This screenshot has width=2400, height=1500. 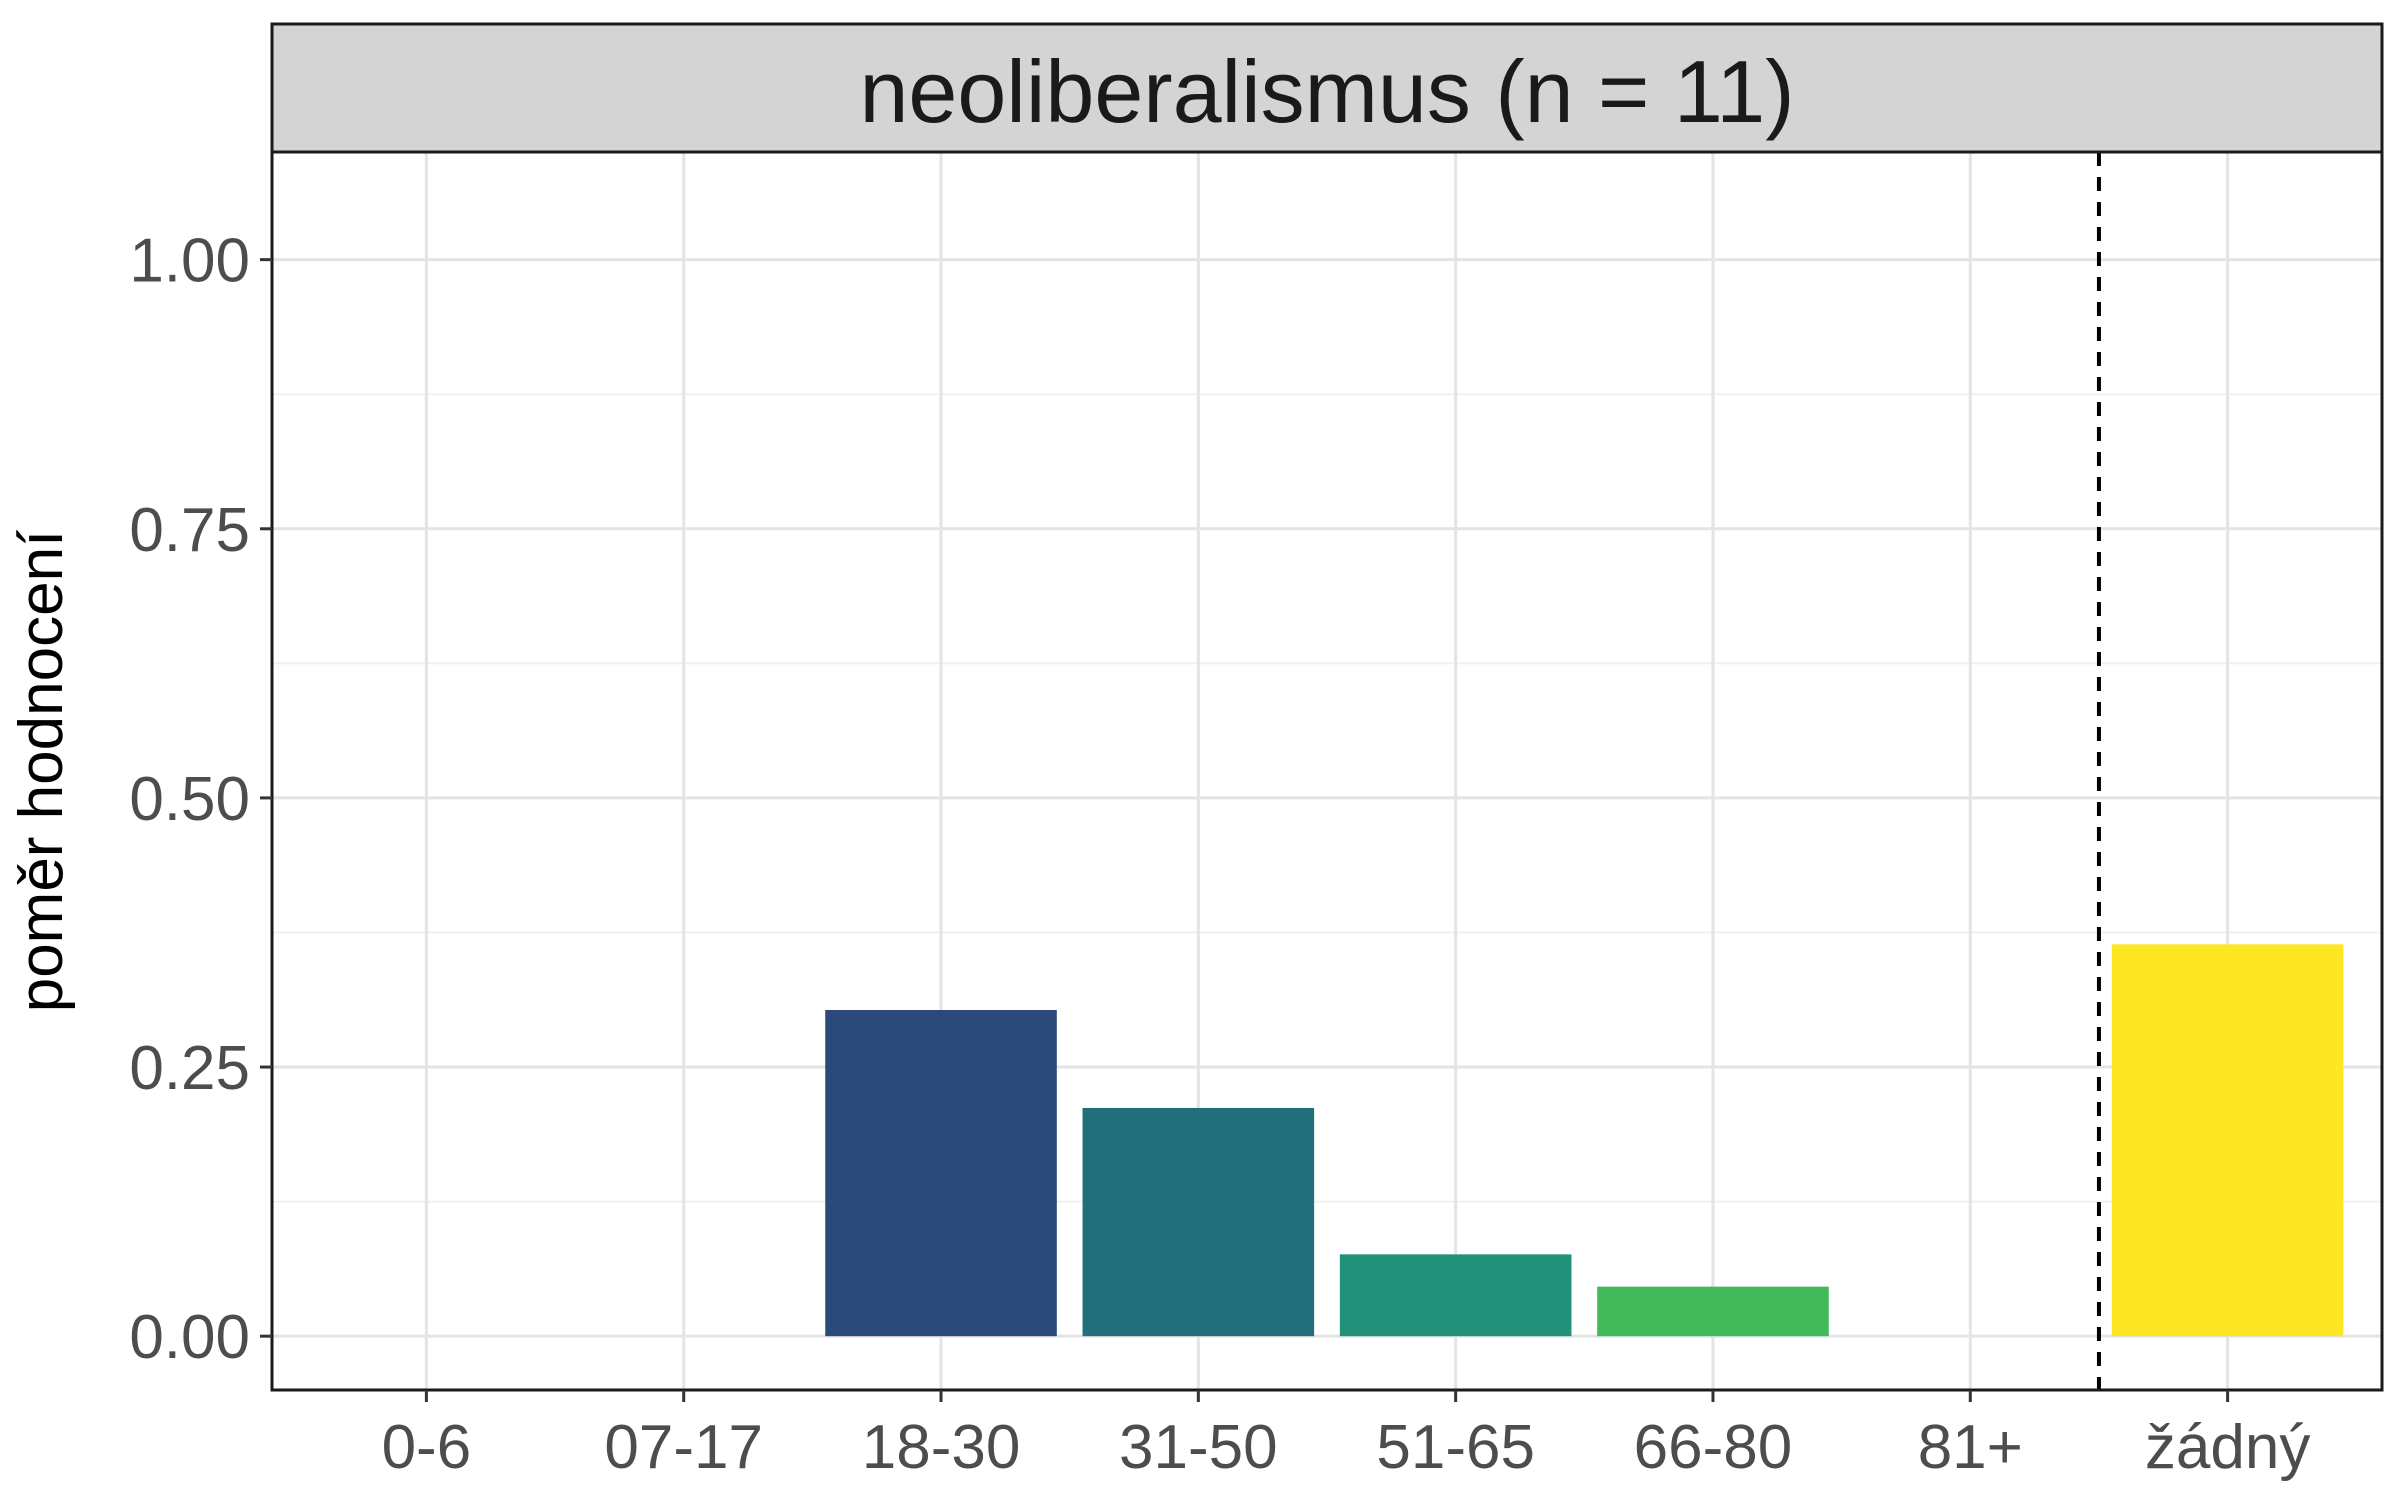 What do you see at coordinates (2227, 1447) in the screenshot?
I see `x-tick-label: žádný` at bounding box center [2227, 1447].